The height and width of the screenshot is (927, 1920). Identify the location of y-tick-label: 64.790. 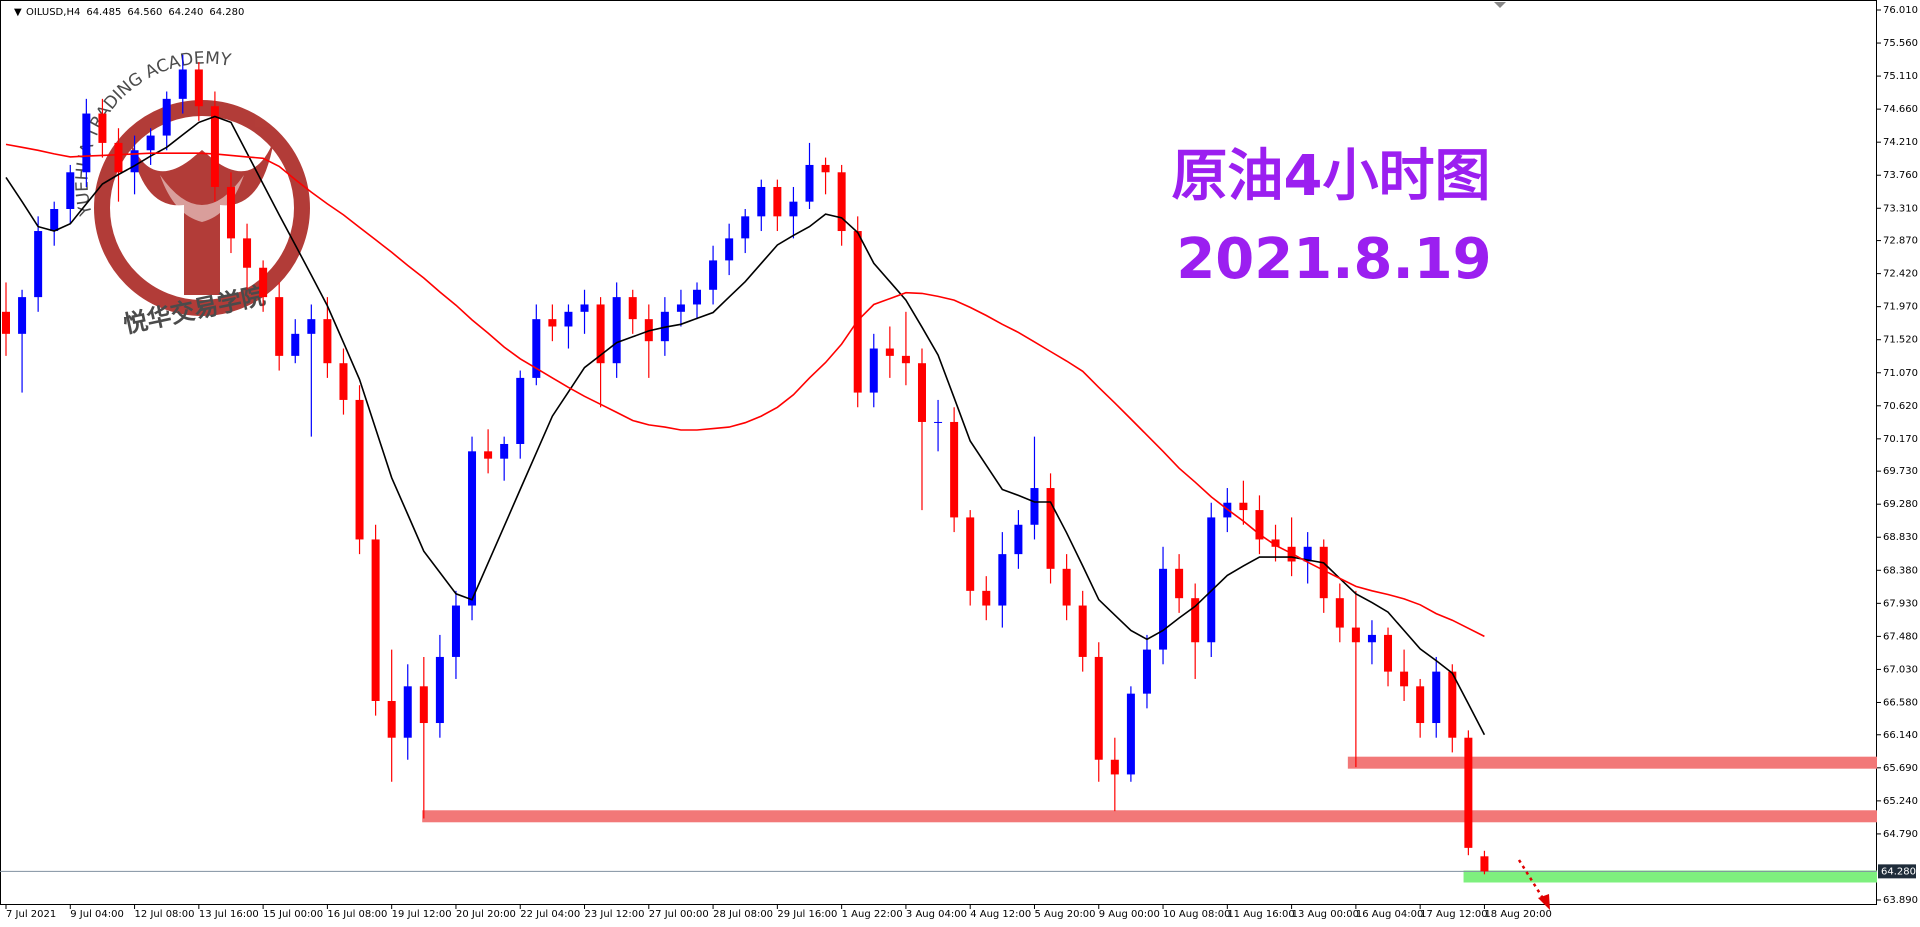
(1900, 834).